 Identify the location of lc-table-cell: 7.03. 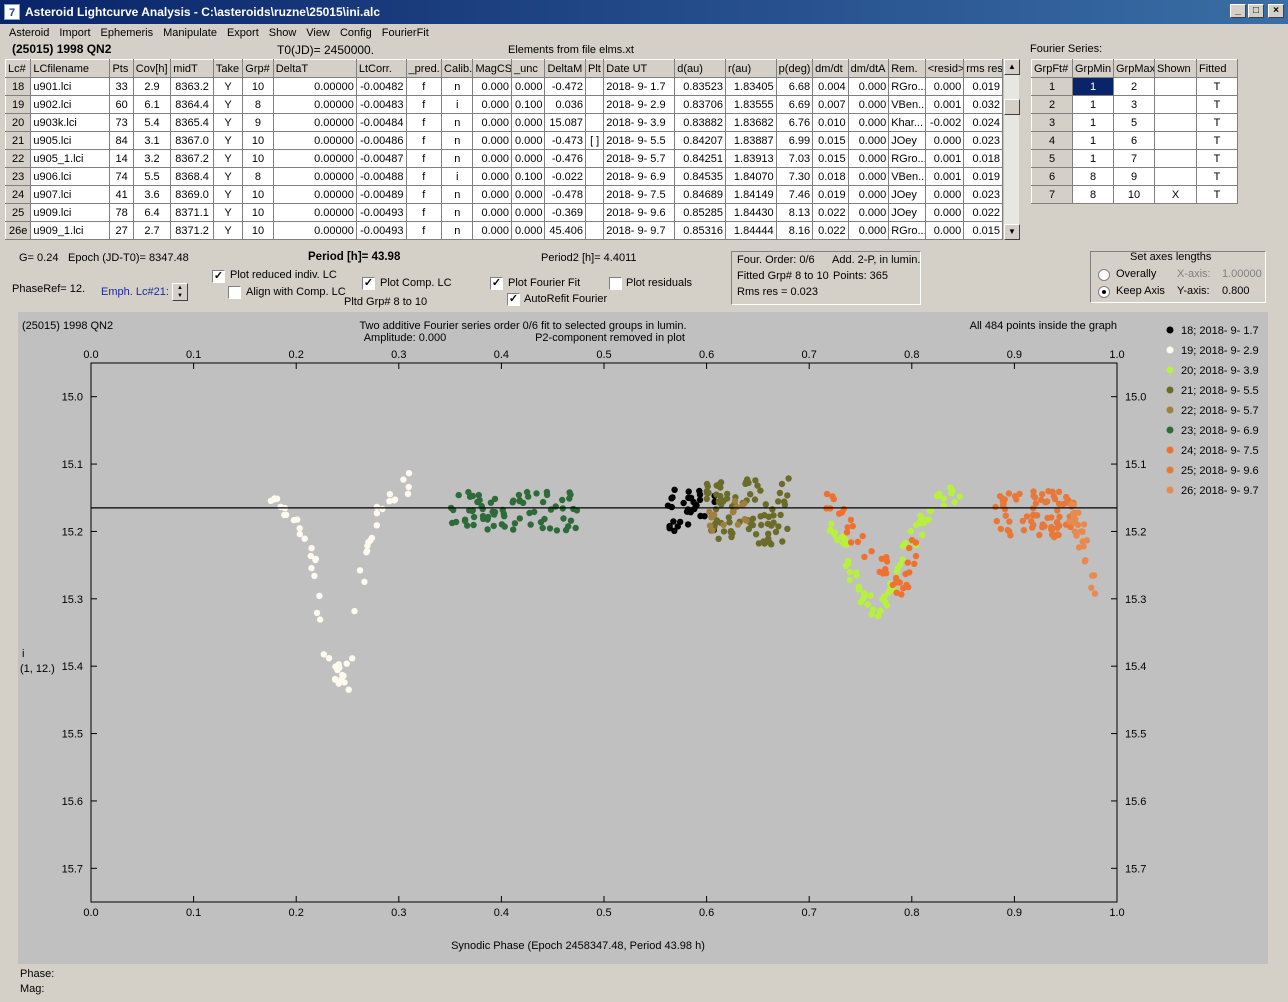
(794, 158).